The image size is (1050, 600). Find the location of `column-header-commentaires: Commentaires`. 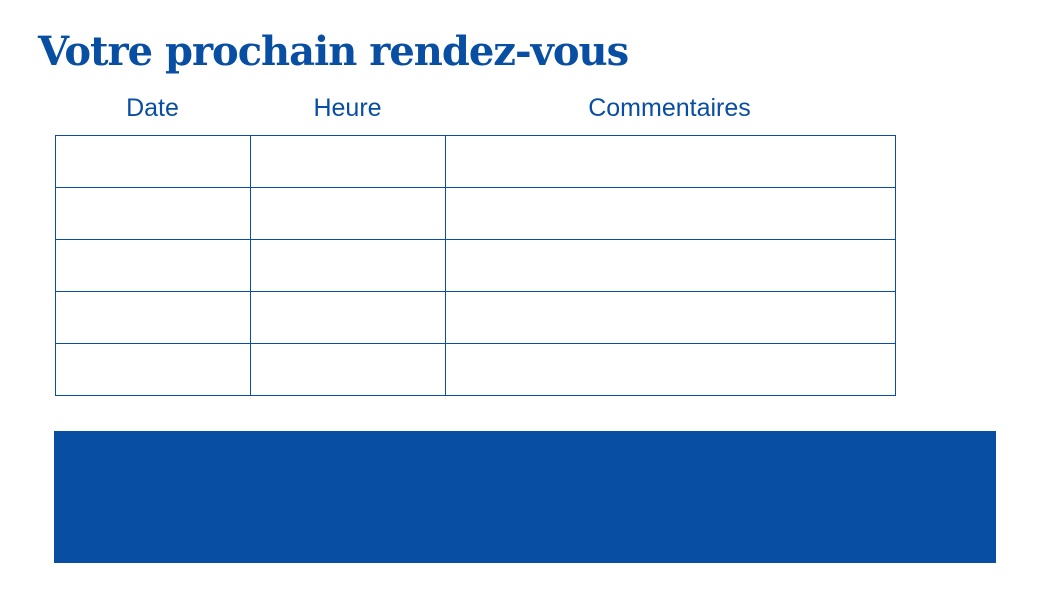

column-header-commentaires: Commentaires is located at coordinates (669, 108).